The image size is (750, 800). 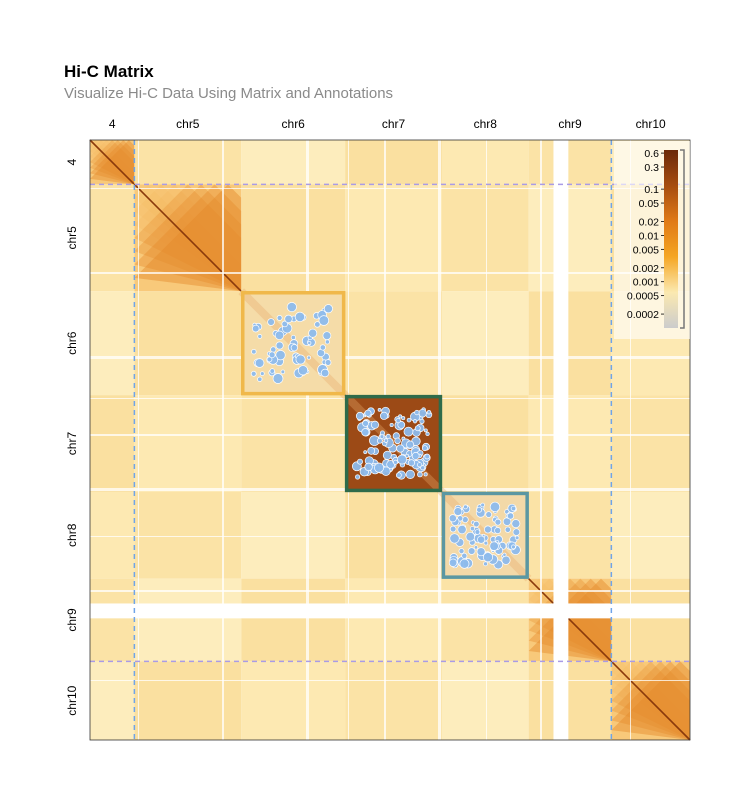 I want to click on chrom-label-top: chr7, so click(x=394, y=124).